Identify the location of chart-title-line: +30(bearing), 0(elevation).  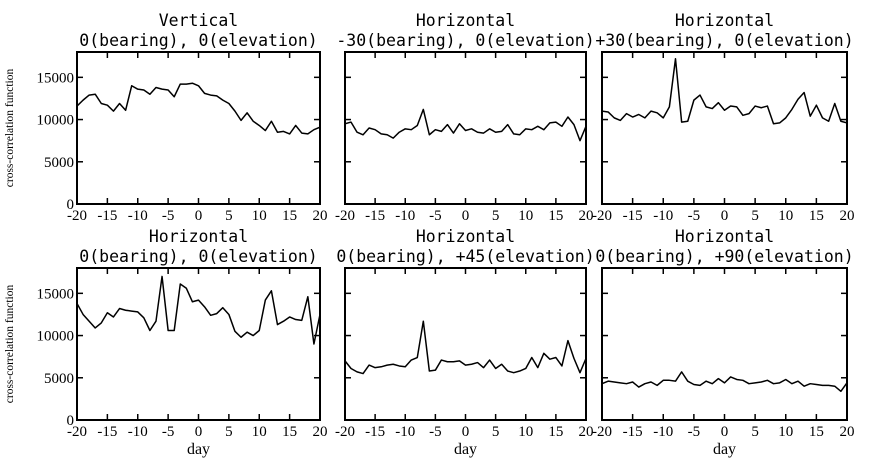
(724, 40).